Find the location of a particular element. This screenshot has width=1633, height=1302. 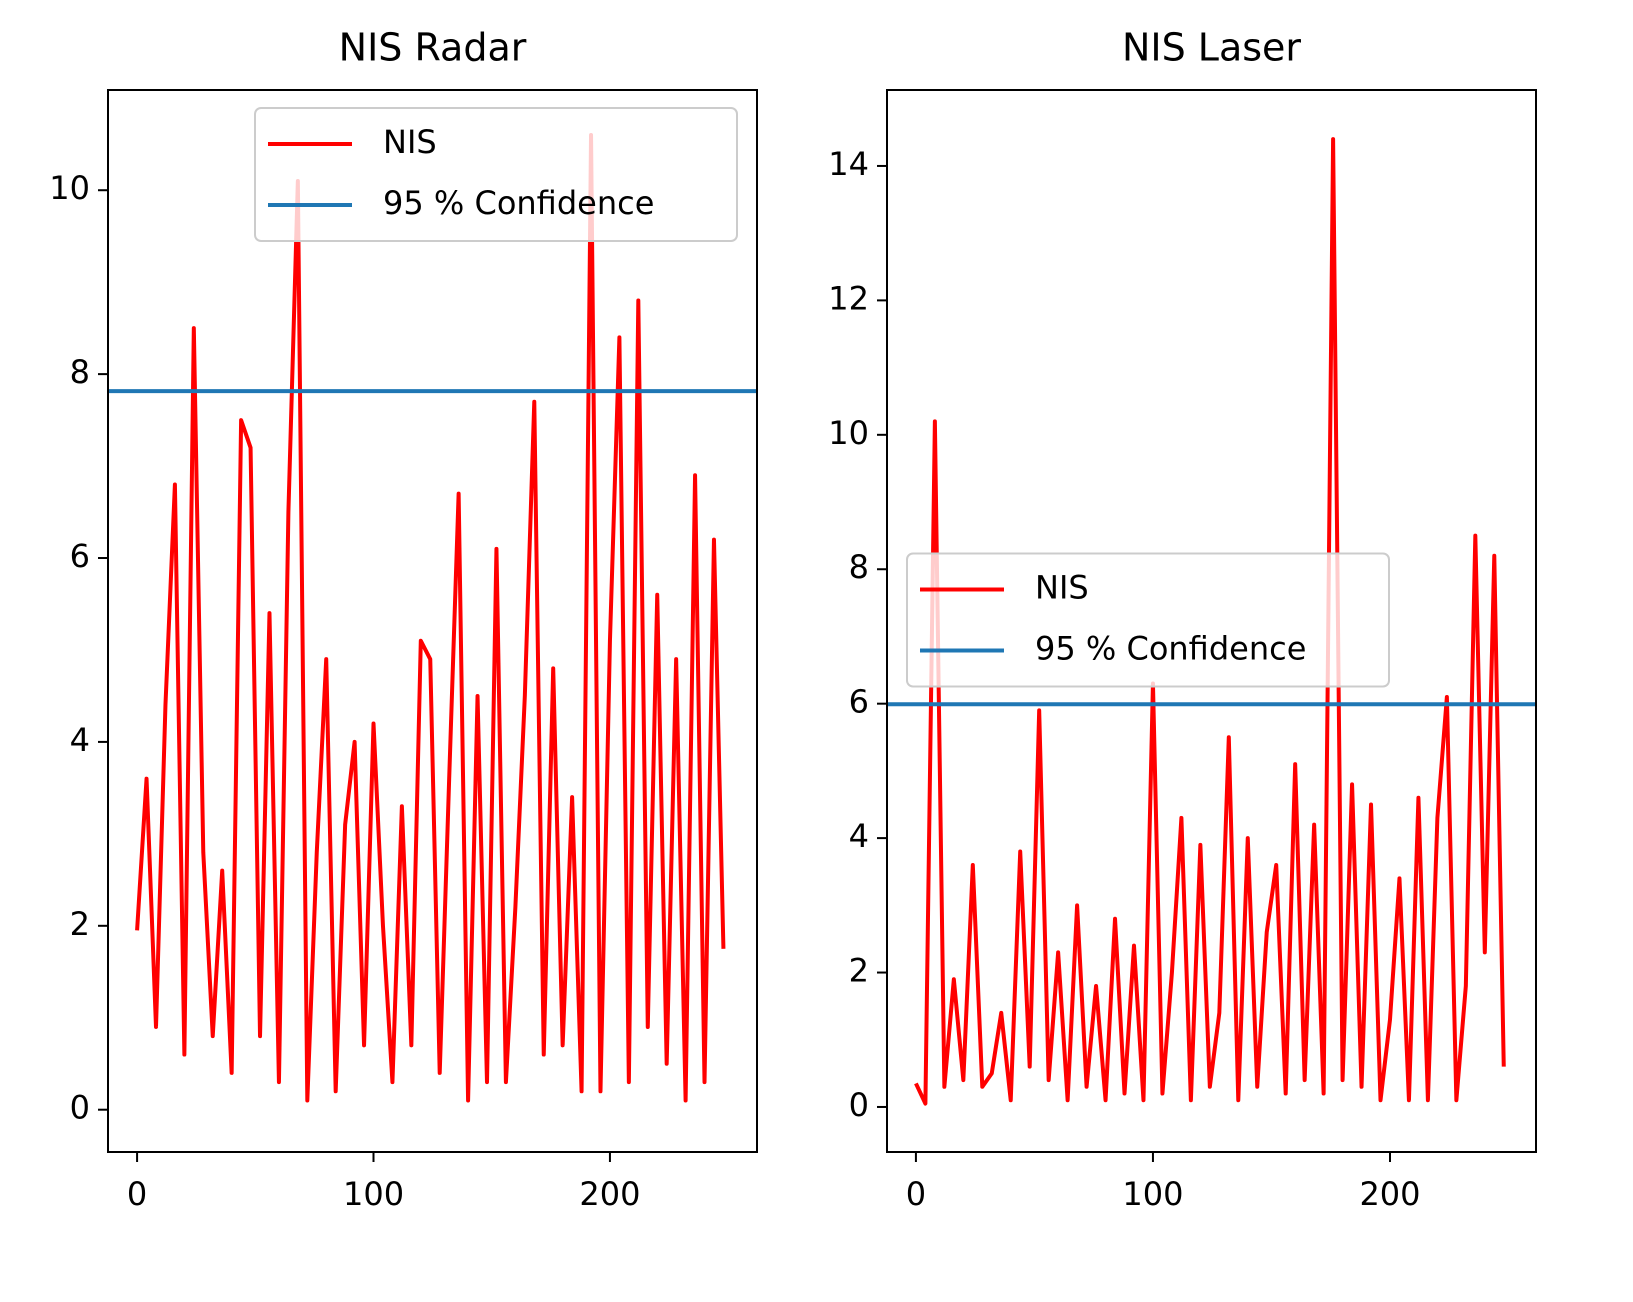

y-tick-label: 12 is located at coordinates (848, 298).